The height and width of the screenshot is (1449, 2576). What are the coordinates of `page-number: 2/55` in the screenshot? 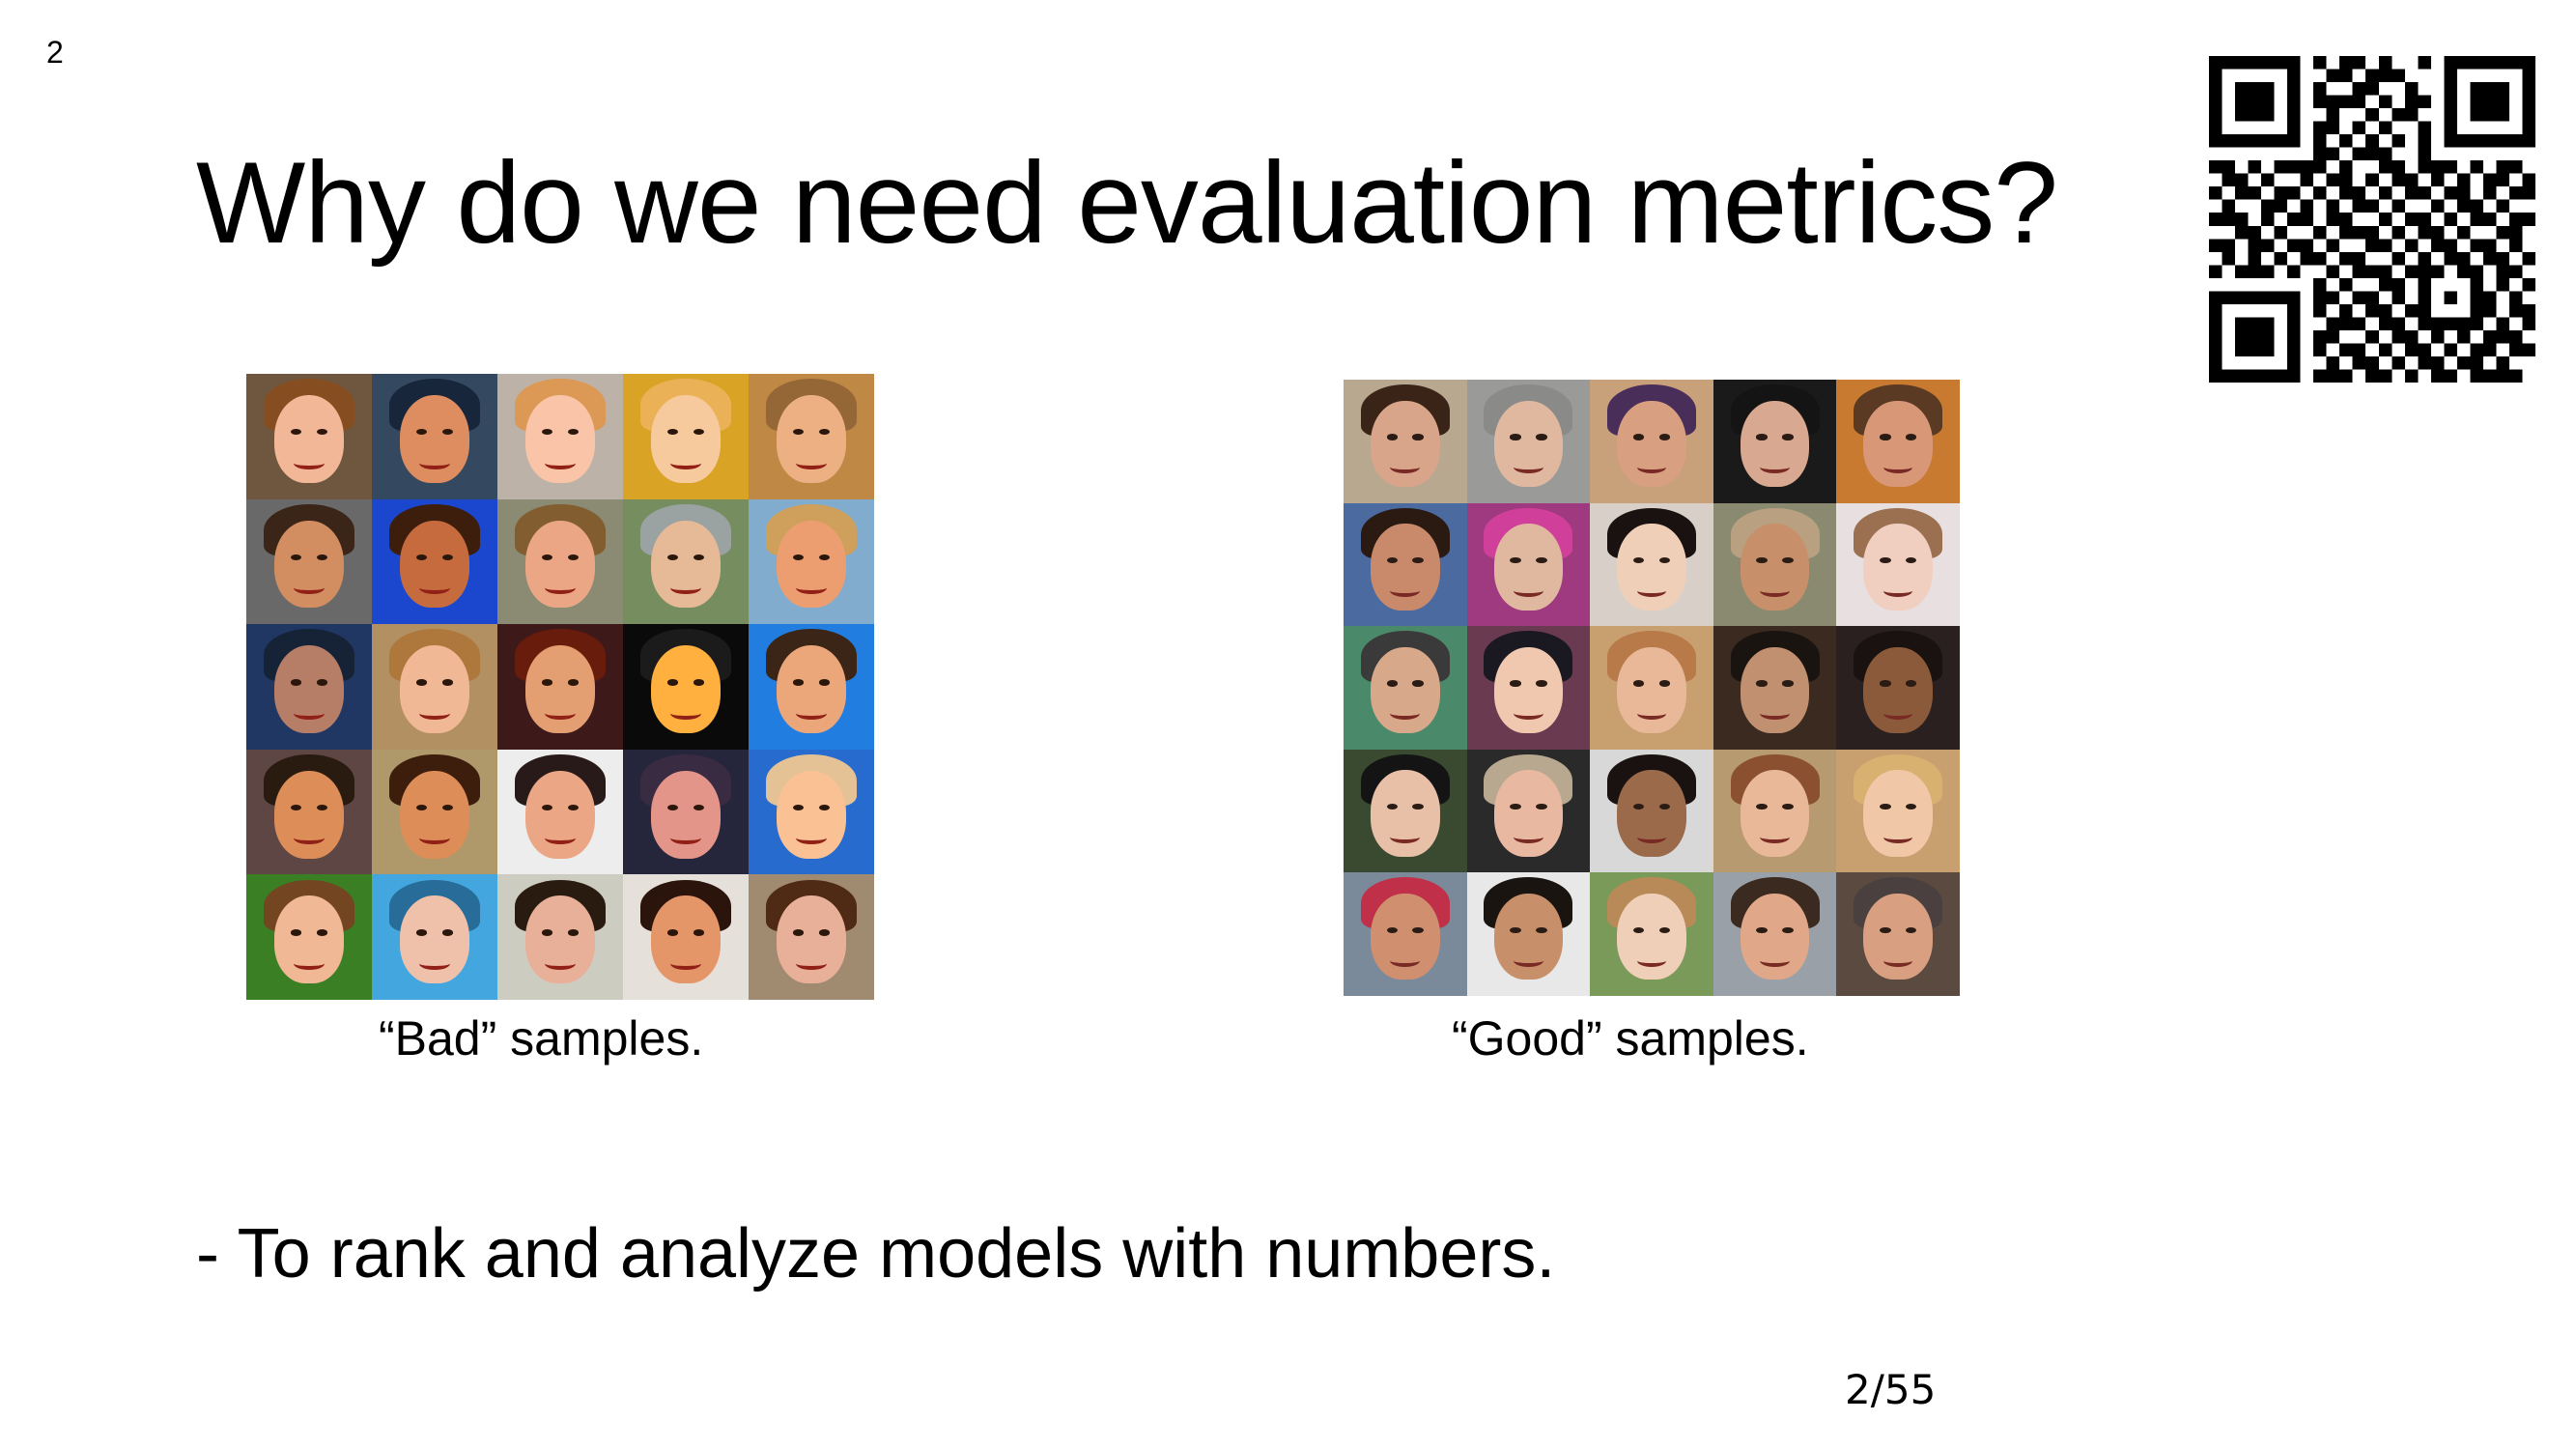 It's located at (1891, 1389).